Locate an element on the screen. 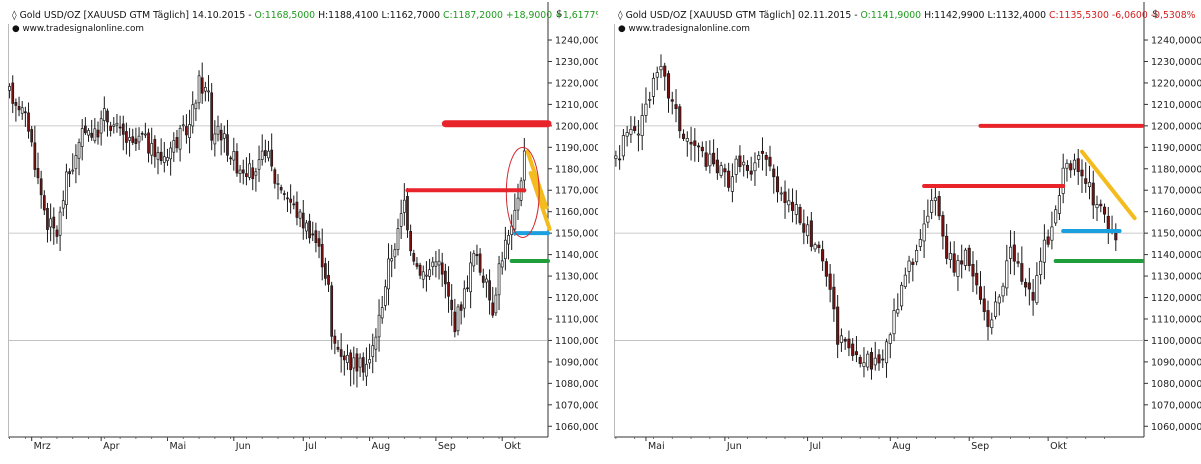 The image size is (1201, 464). x-tick-label: Mrz is located at coordinates (42, 446).